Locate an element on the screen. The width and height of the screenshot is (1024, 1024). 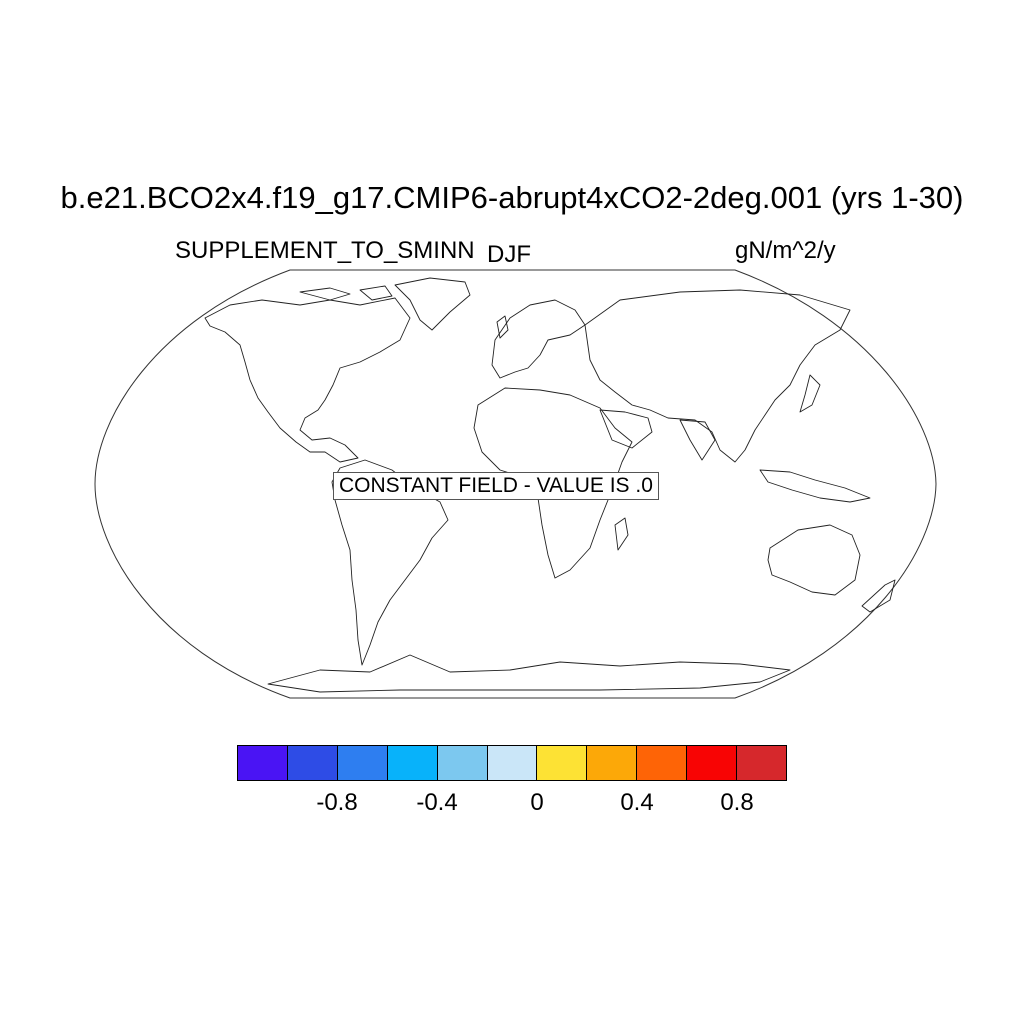
coastline-arctic-islands is located at coordinates (346, 293).